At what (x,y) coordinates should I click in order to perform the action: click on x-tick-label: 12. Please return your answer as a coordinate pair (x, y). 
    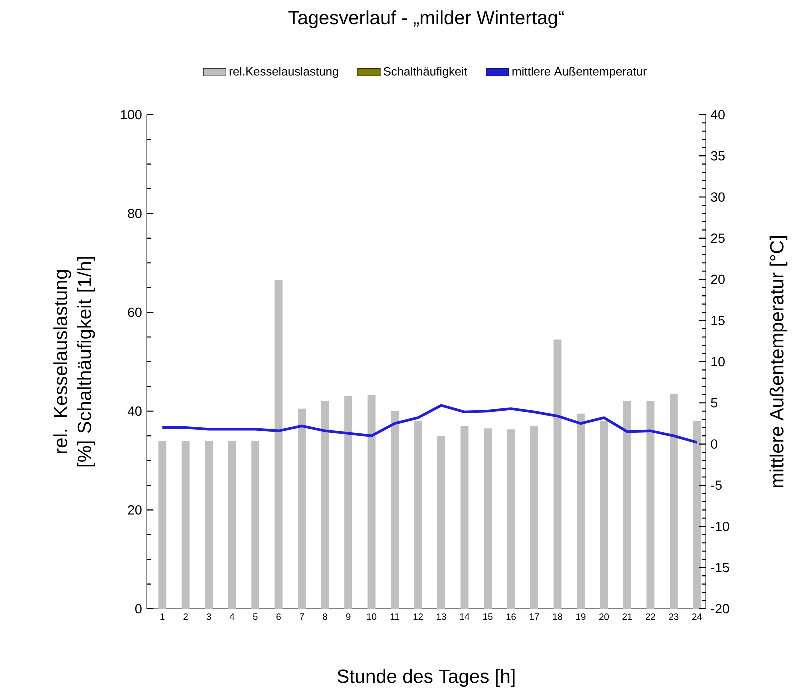
    Looking at the image, I should click on (418, 616).